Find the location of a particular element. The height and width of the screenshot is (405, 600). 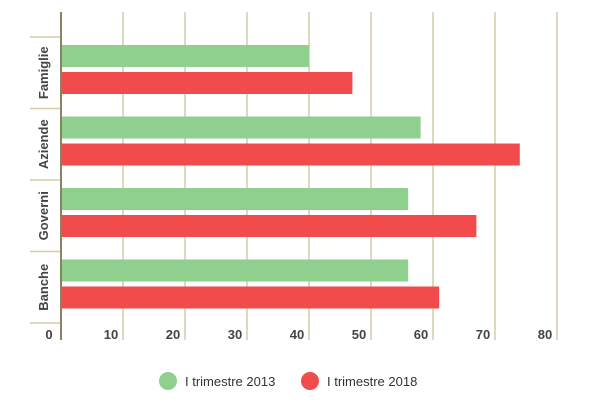

bar-2018-aziende is located at coordinates (290, 154).